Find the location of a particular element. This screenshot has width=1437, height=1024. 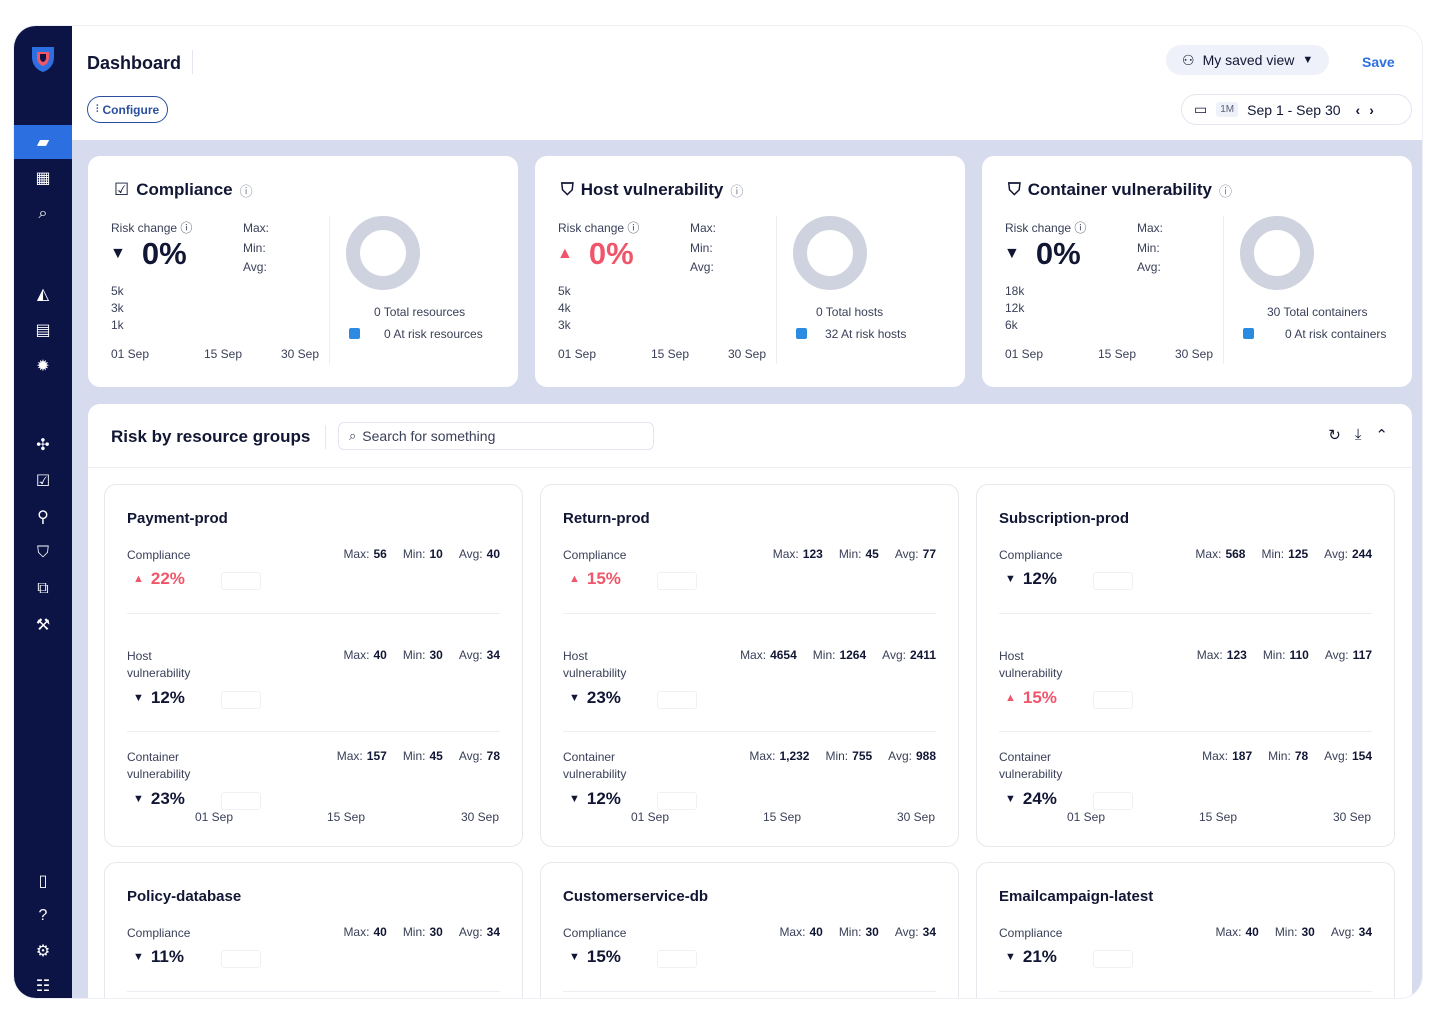

saved-view-dropdown: ⚇ My saved view ▼ is located at coordinates (1248, 60).